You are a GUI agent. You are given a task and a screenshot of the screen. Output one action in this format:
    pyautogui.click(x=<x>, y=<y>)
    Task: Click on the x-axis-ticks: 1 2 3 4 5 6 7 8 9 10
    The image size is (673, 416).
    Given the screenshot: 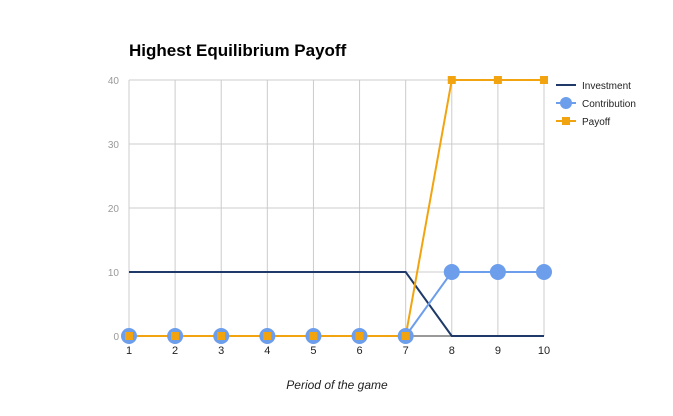 What is the action you would take?
    pyautogui.click(x=338, y=351)
    